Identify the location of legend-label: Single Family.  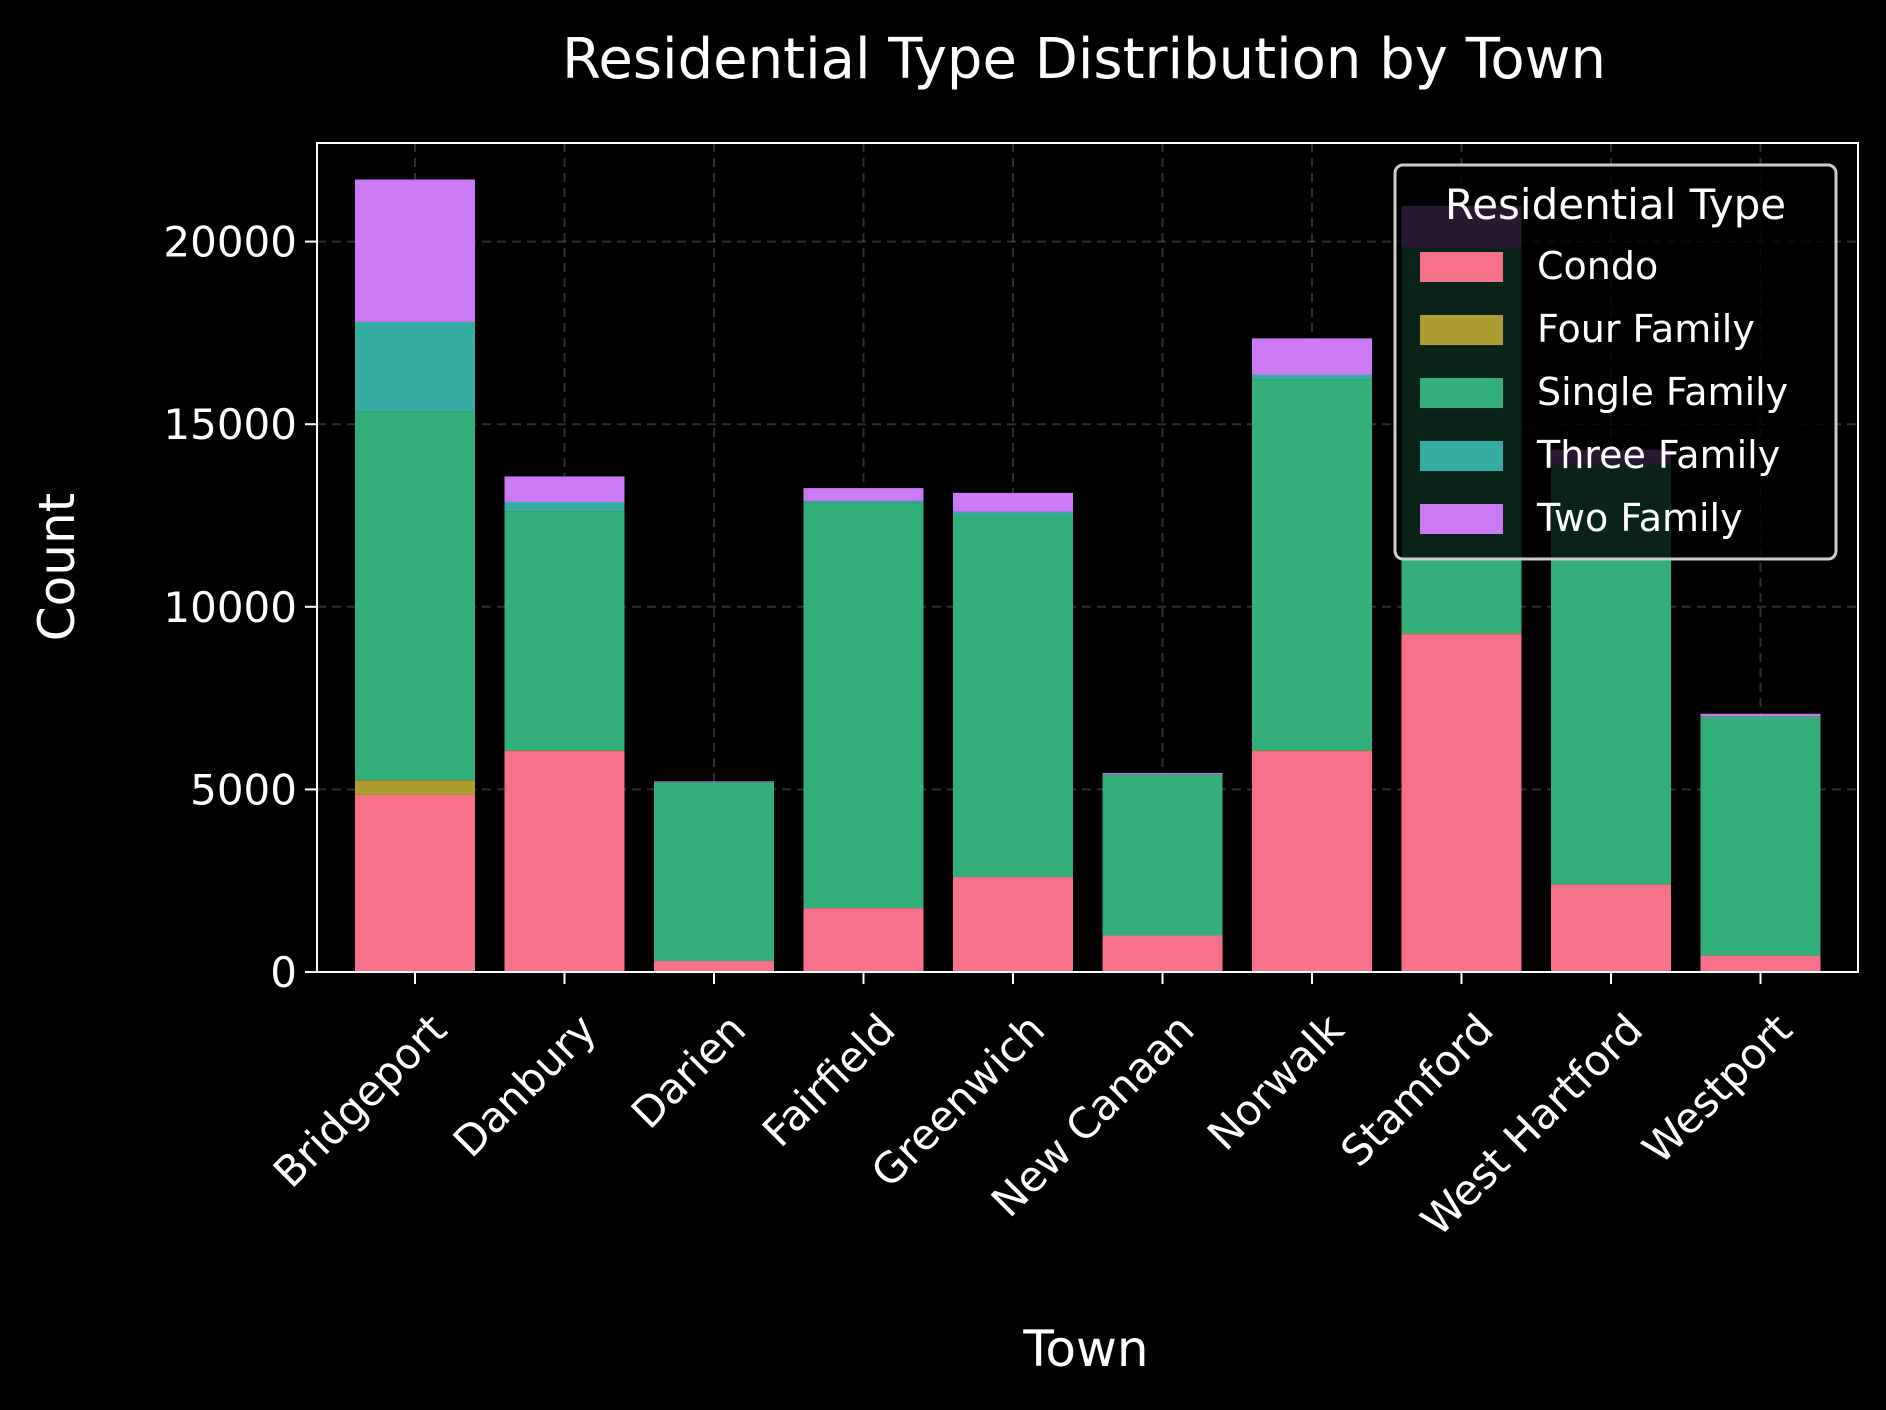
(1662, 392).